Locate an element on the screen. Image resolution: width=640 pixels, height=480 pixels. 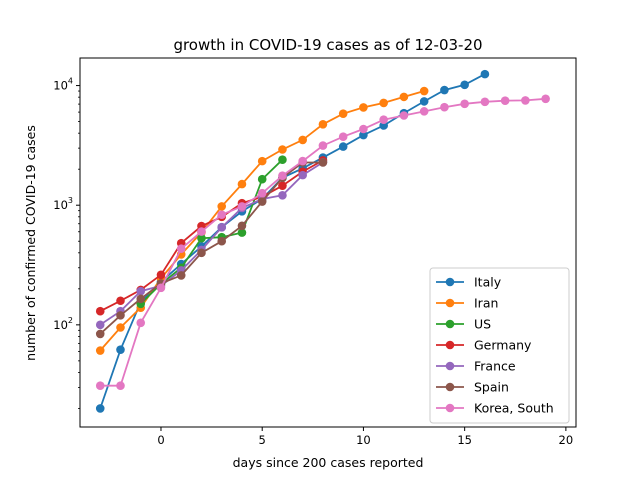
x-axis-ticks: 0 5 10 15 20 is located at coordinates (365, 437).